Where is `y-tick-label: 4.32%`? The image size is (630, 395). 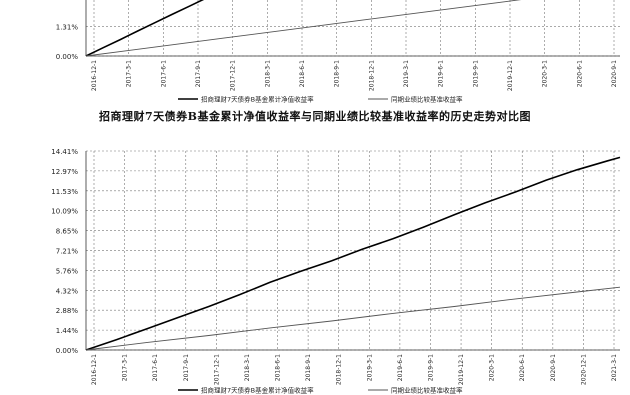 y-tick-label: 4.32% is located at coordinates (67, 291).